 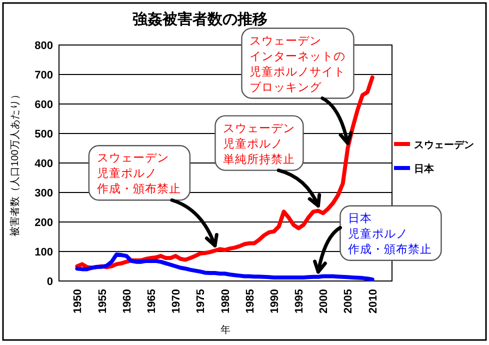 What do you see at coordinates (300, 301) in the screenshot?
I see `x-tick-label: 1995` at bounding box center [300, 301].